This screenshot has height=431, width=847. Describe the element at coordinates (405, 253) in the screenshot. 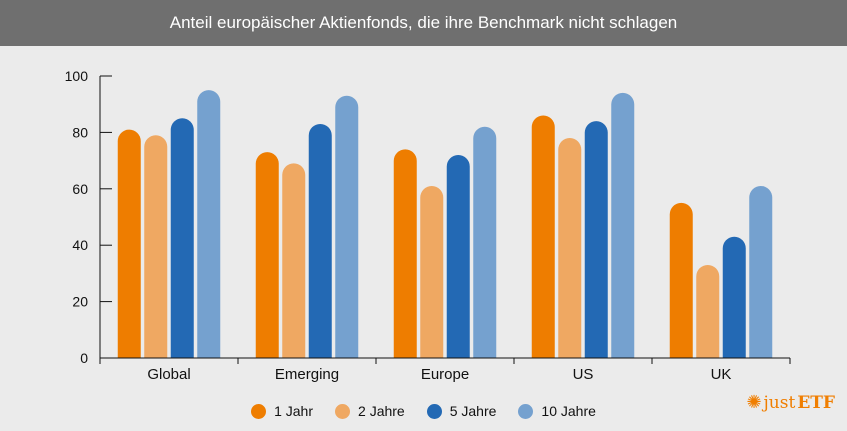

I see `bar-europe-1-jahr` at that location.